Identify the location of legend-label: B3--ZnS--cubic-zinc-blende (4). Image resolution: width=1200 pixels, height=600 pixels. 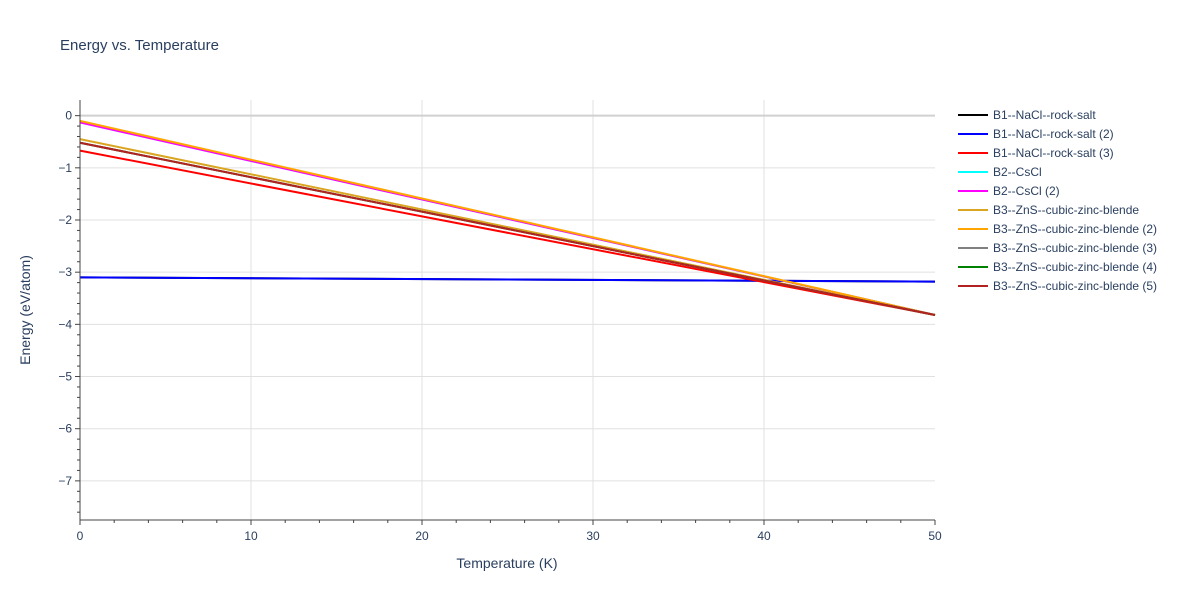
(1075, 267).